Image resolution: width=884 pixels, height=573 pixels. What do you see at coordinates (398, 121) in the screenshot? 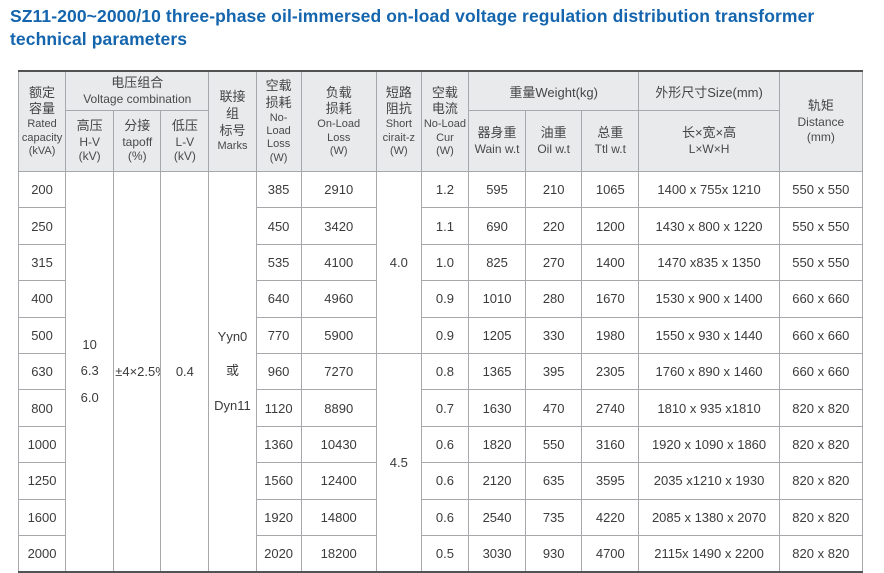
I see `header-short-circuit-impedance: 短路 阻抗 Short cirait-z (W)` at bounding box center [398, 121].